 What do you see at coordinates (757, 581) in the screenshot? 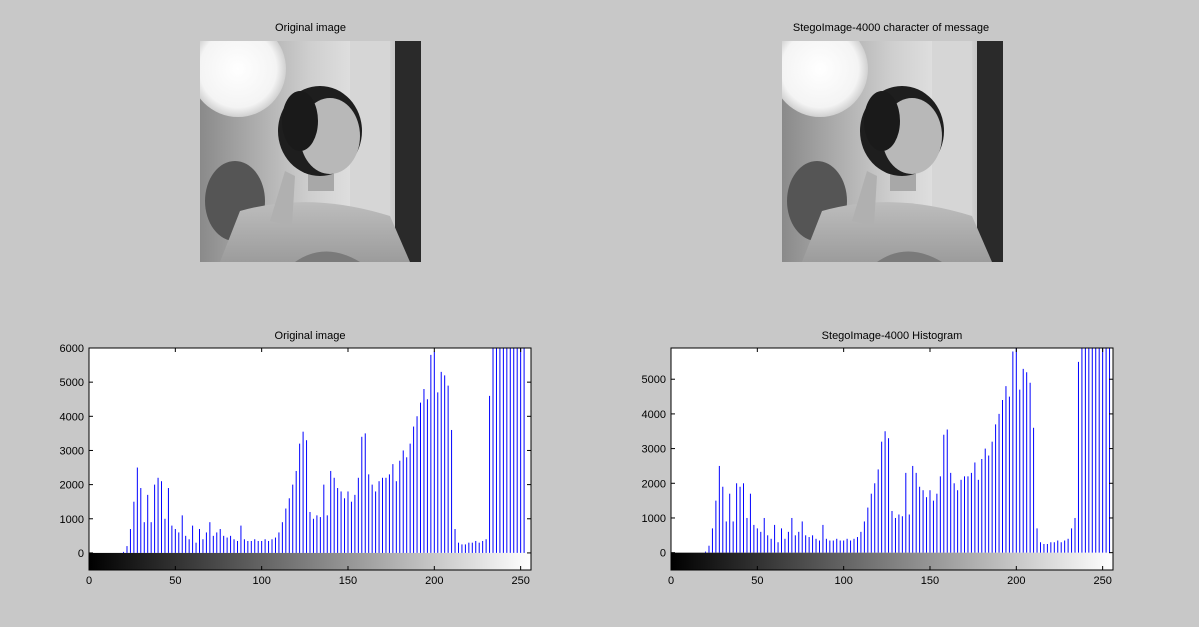
I see `stego-x-tick-label: 50` at bounding box center [757, 581].